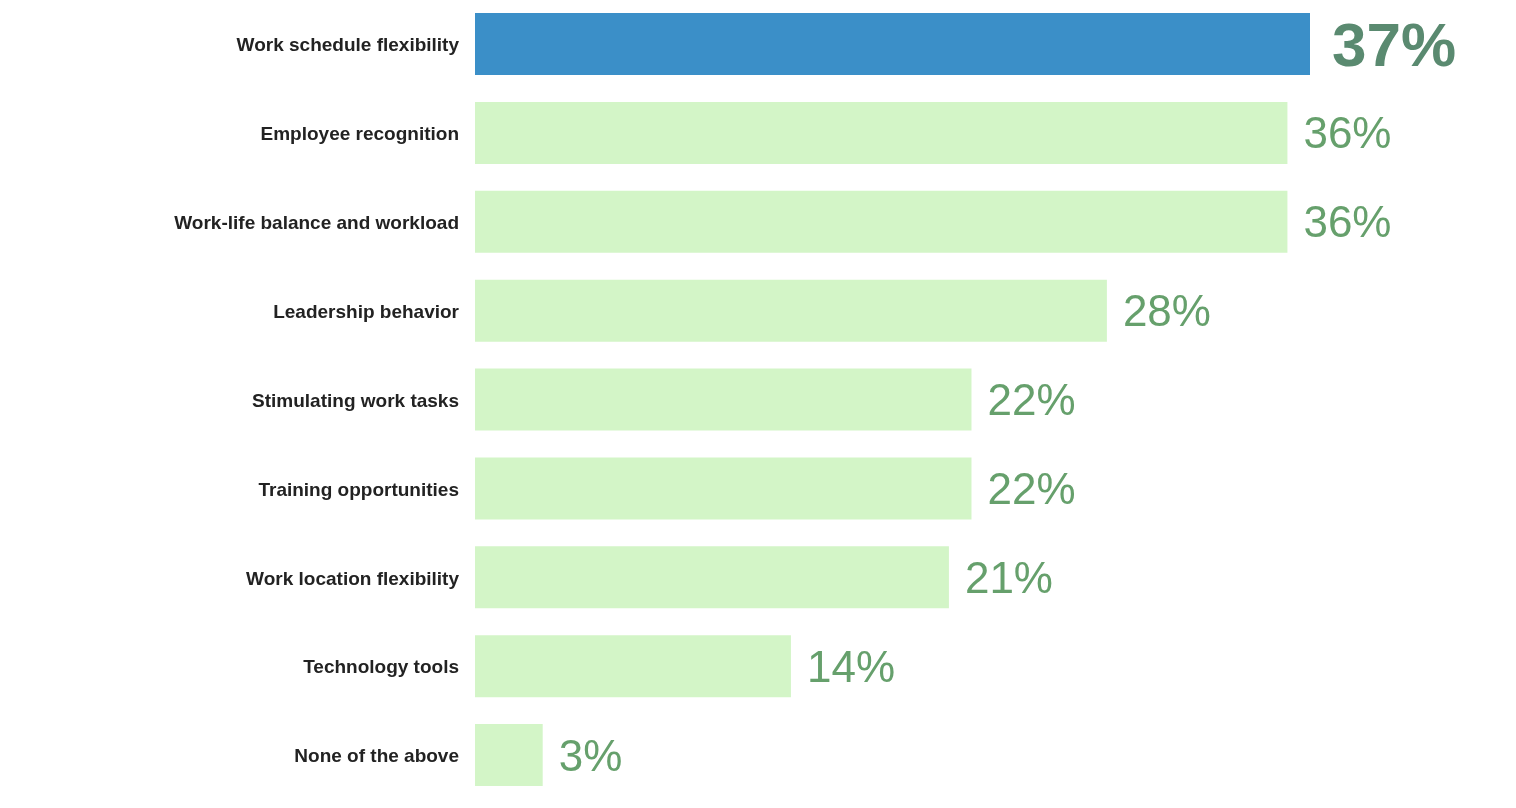  Describe the element at coordinates (355, 400) in the screenshot. I see `y-tick-label: Stimulating work tasks` at that location.